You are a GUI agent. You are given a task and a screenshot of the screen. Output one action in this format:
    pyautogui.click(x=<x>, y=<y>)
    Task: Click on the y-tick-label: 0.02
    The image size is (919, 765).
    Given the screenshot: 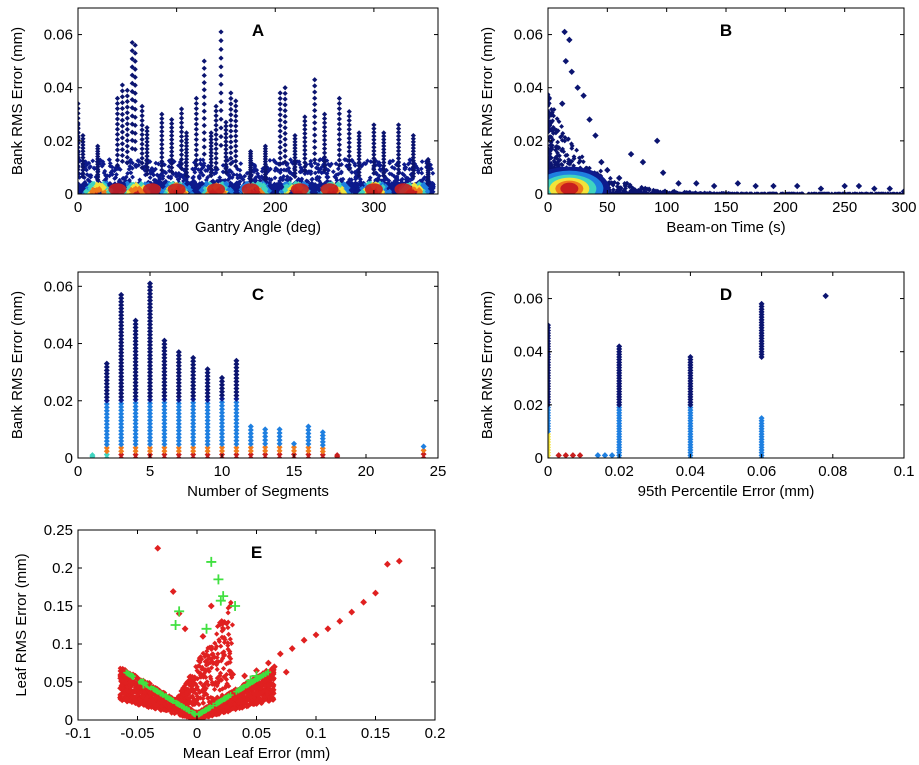 What is the action you would take?
    pyautogui.click(x=528, y=141)
    